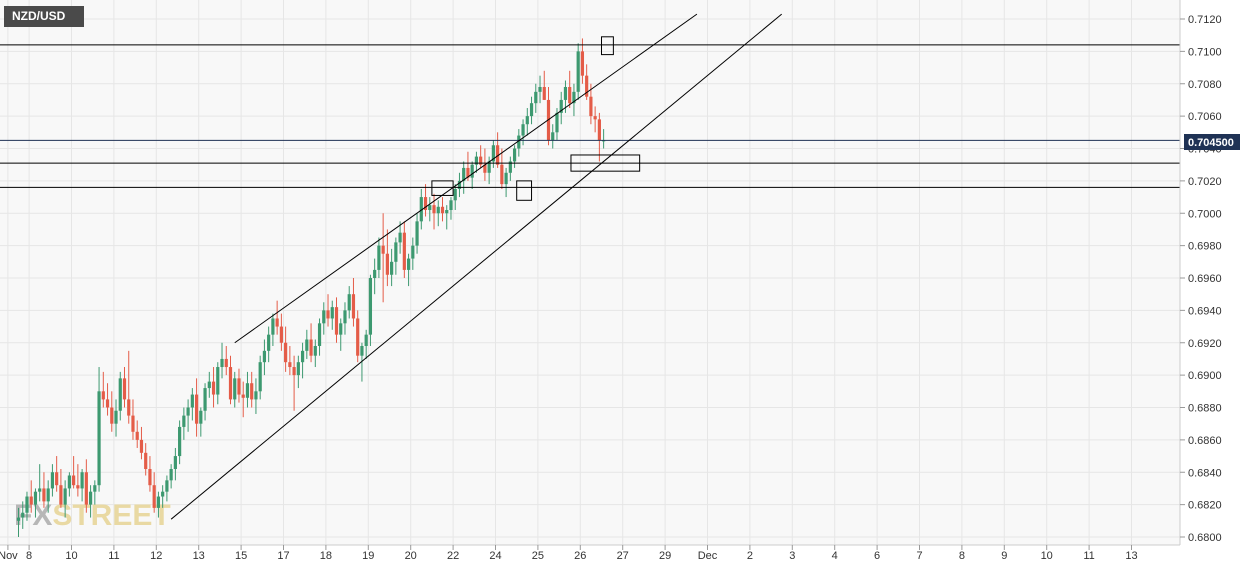 The width and height of the screenshot is (1245, 573). I want to click on x-tick-label: 4, so click(835, 556).